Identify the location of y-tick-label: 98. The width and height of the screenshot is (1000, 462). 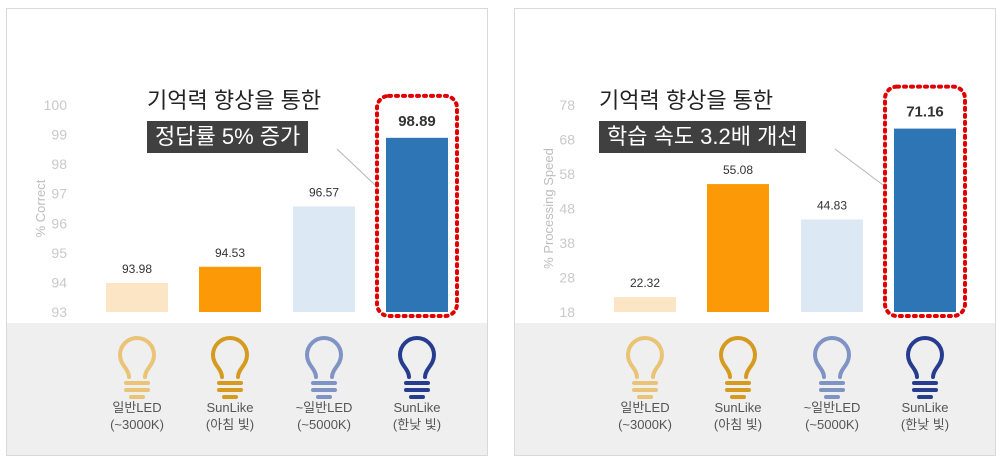
(59, 164).